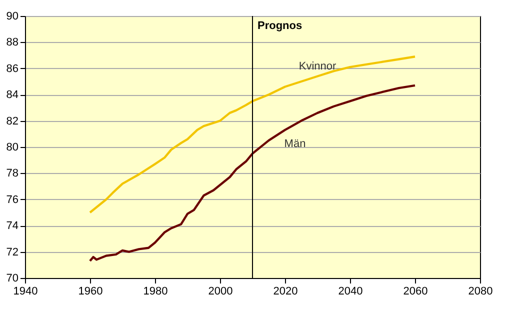 Image resolution: width=526 pixels, height=320 pixels. I want to click on x-tick-label: 1960, so click(90, 292).